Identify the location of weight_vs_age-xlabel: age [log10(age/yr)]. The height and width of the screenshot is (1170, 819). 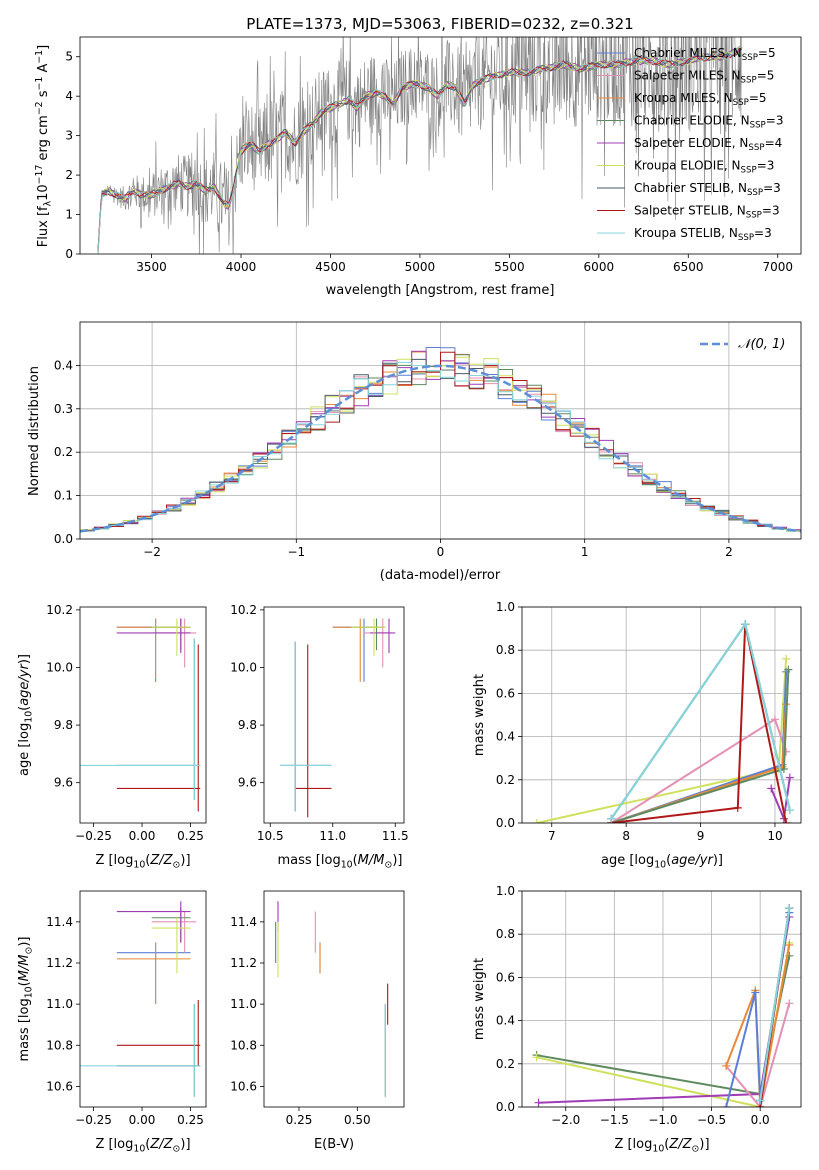
(662, 861).